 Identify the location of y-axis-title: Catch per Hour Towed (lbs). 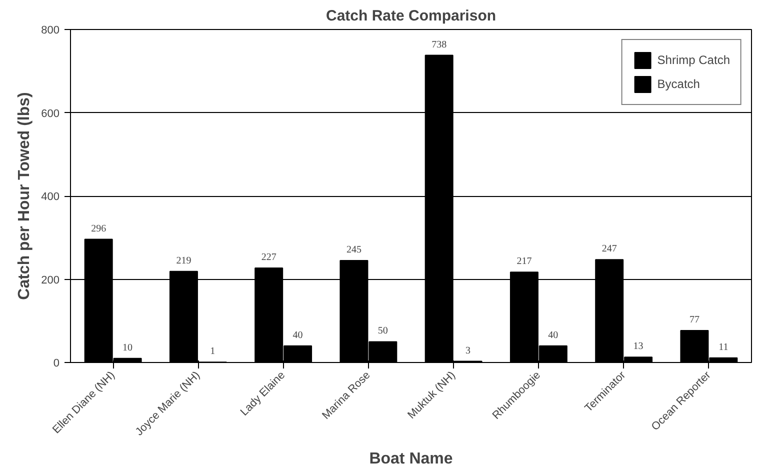
(25, 196).